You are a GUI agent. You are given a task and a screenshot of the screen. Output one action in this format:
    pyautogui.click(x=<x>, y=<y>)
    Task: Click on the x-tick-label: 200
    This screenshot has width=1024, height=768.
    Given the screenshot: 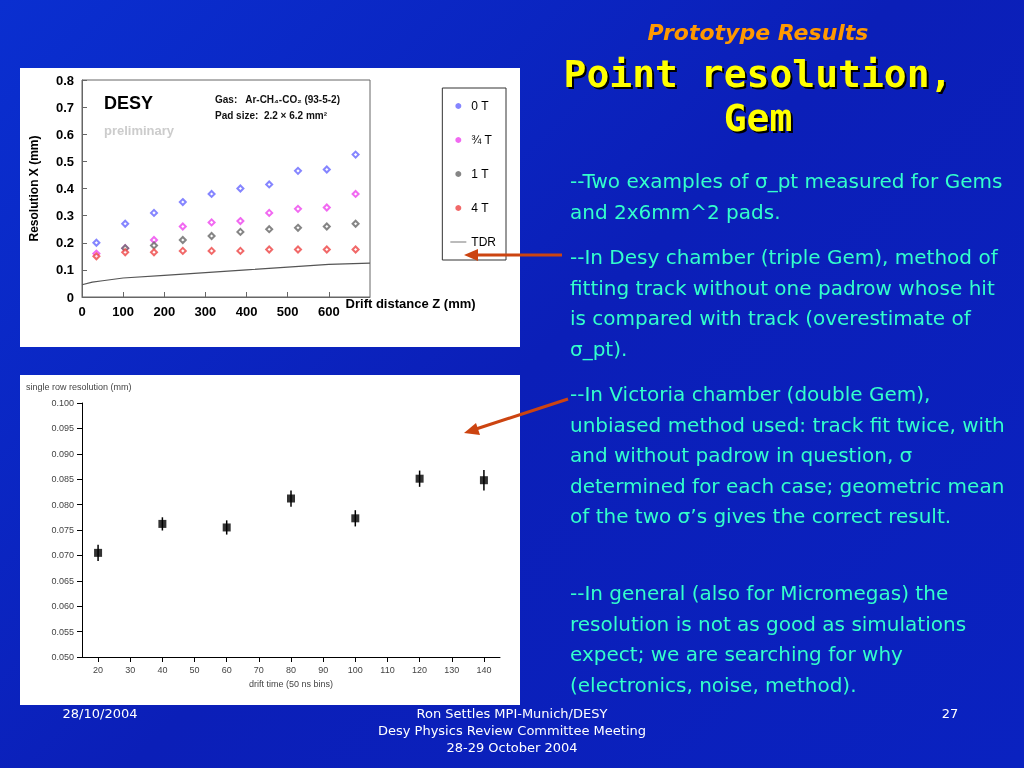 What is the action you would take?
    pyautogui.click(x=164, y=311)
    